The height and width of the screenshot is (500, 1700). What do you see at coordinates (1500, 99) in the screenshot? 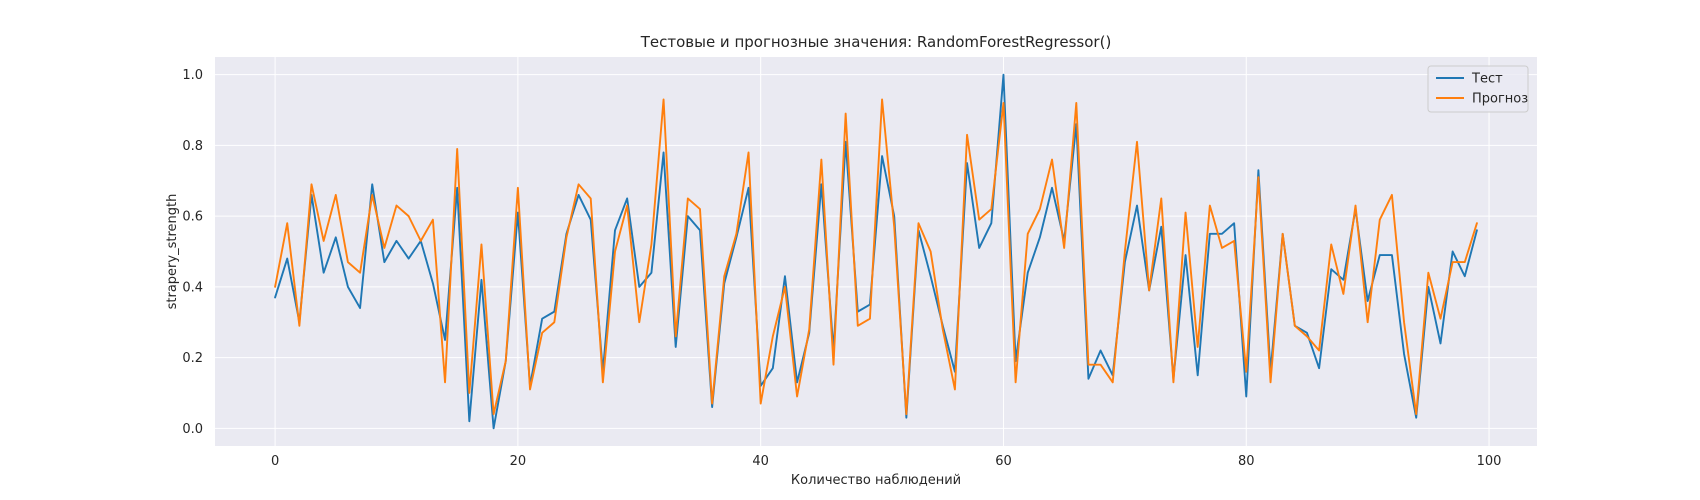
I see `legend-label-forecast: Прогноз` at bounding box center [1500, 99].